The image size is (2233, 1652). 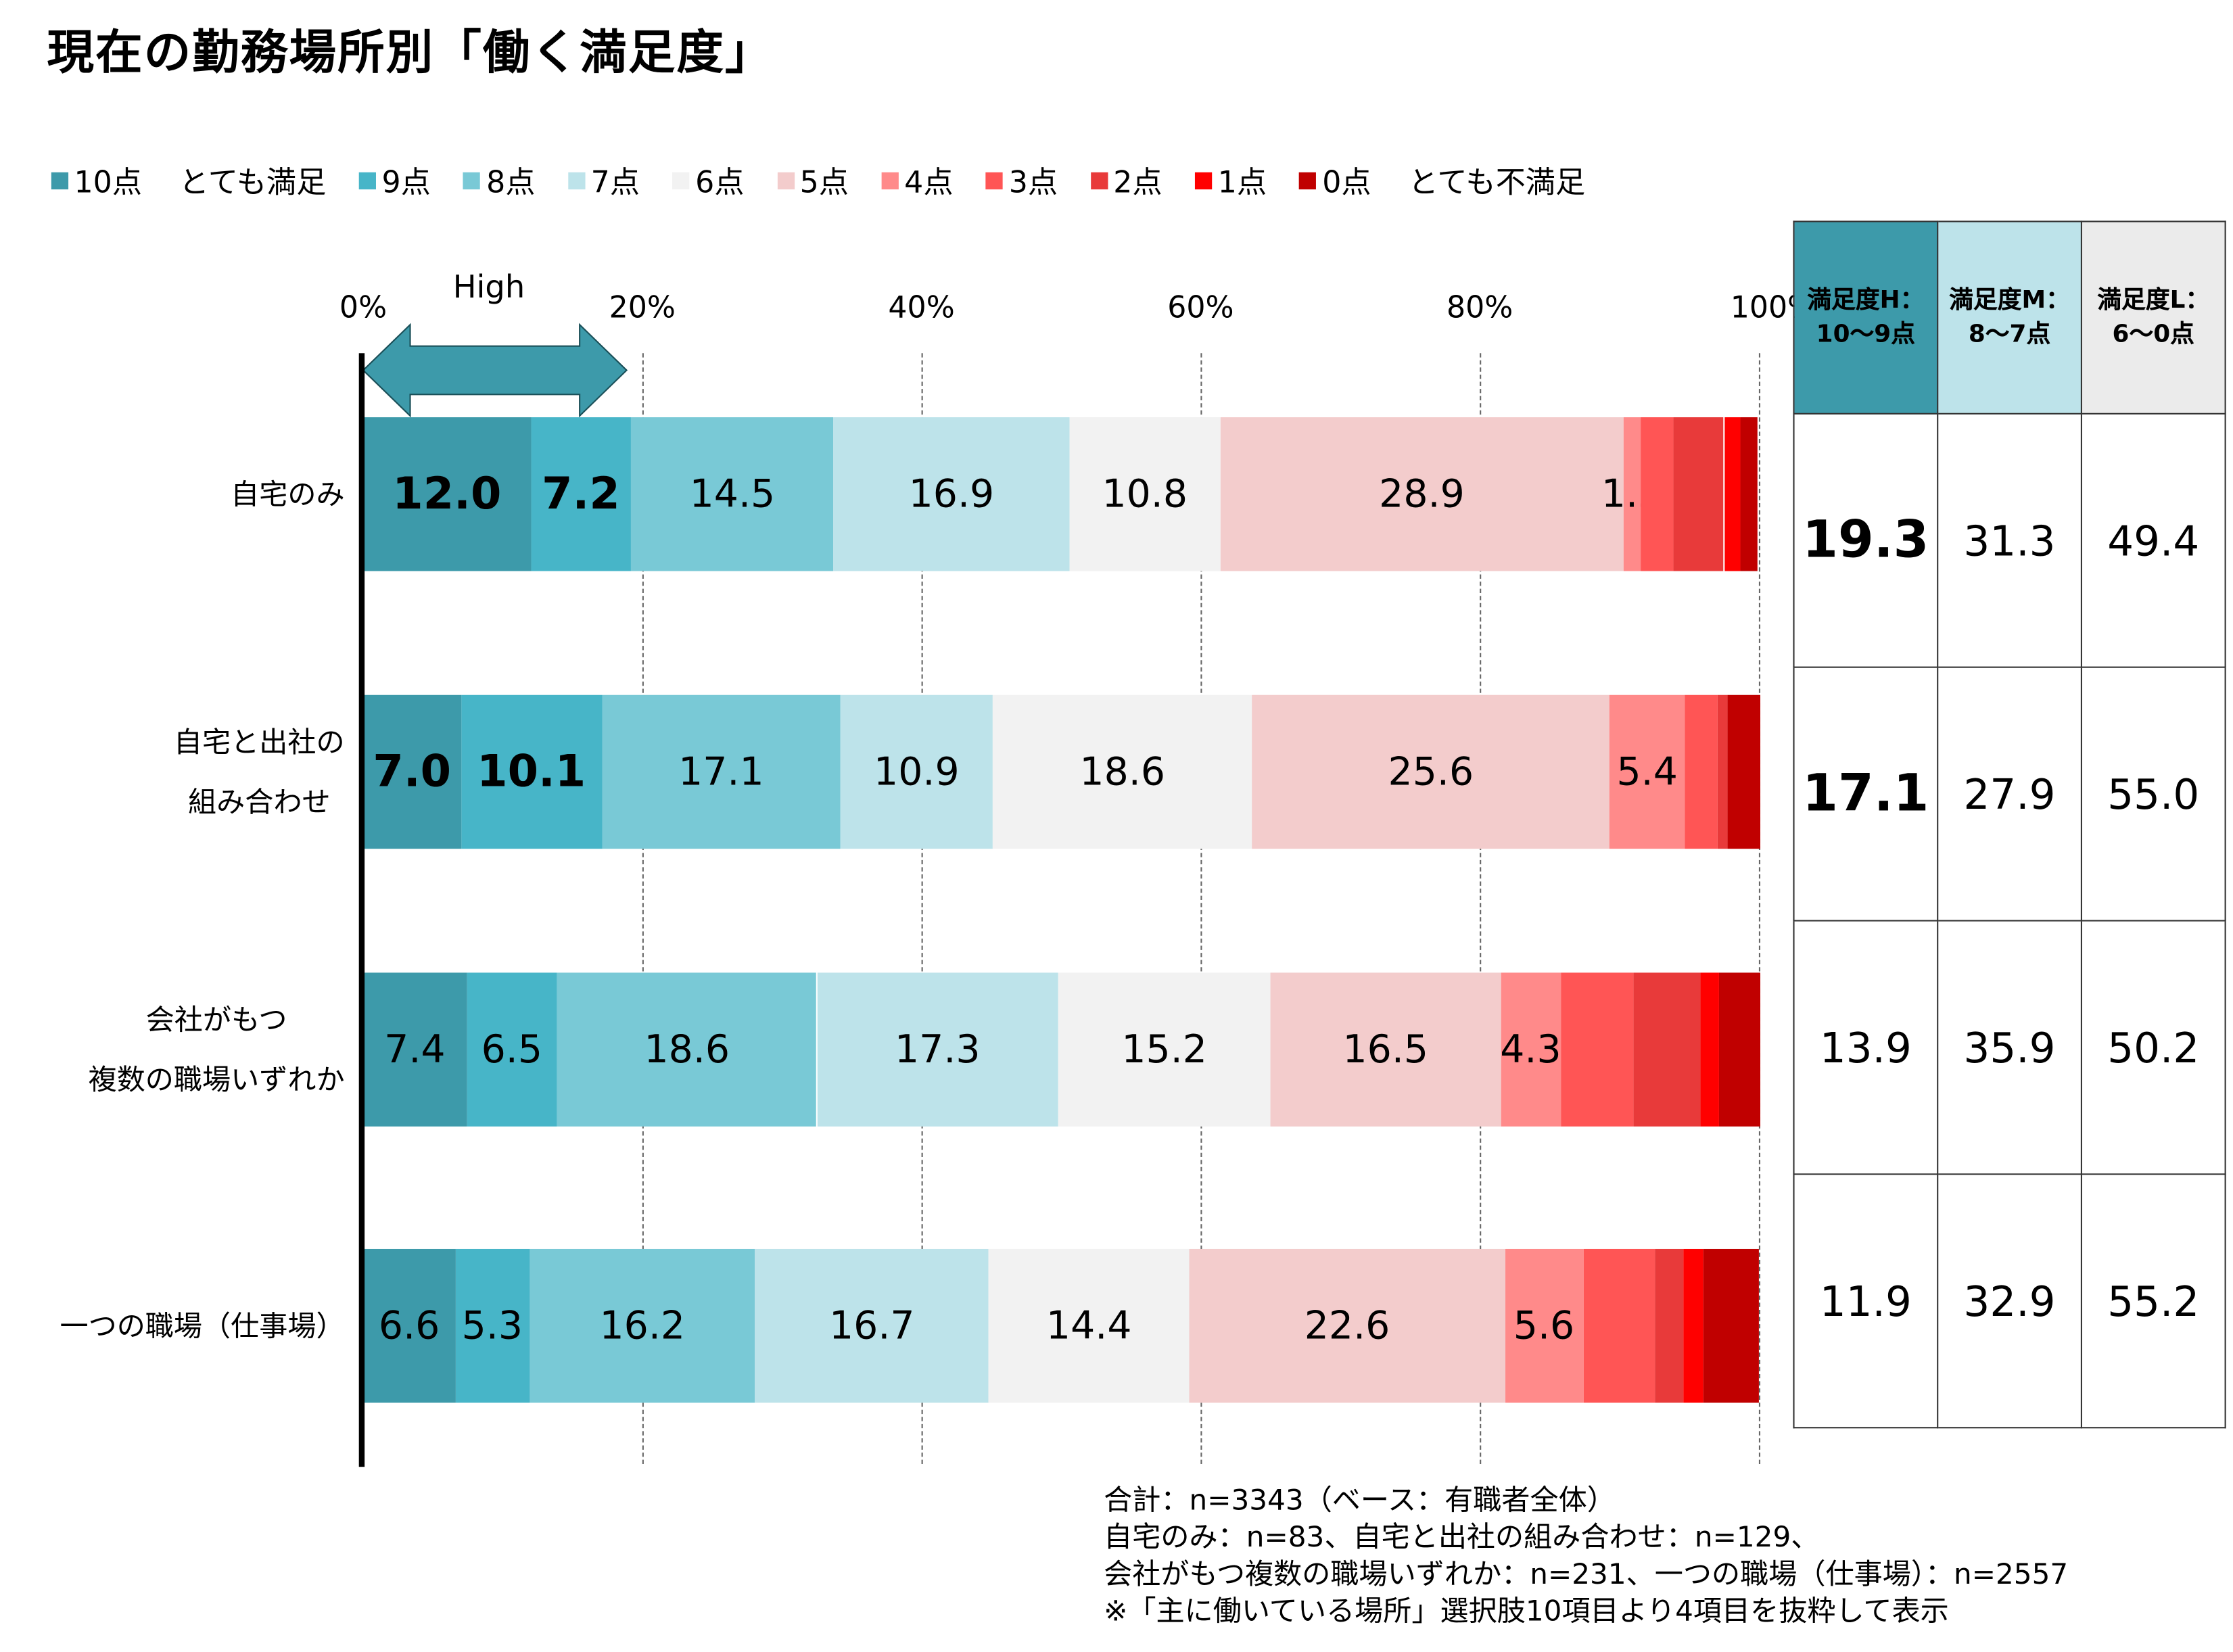 I want to click on legend-label: 6点, so click(x=720, y=182).